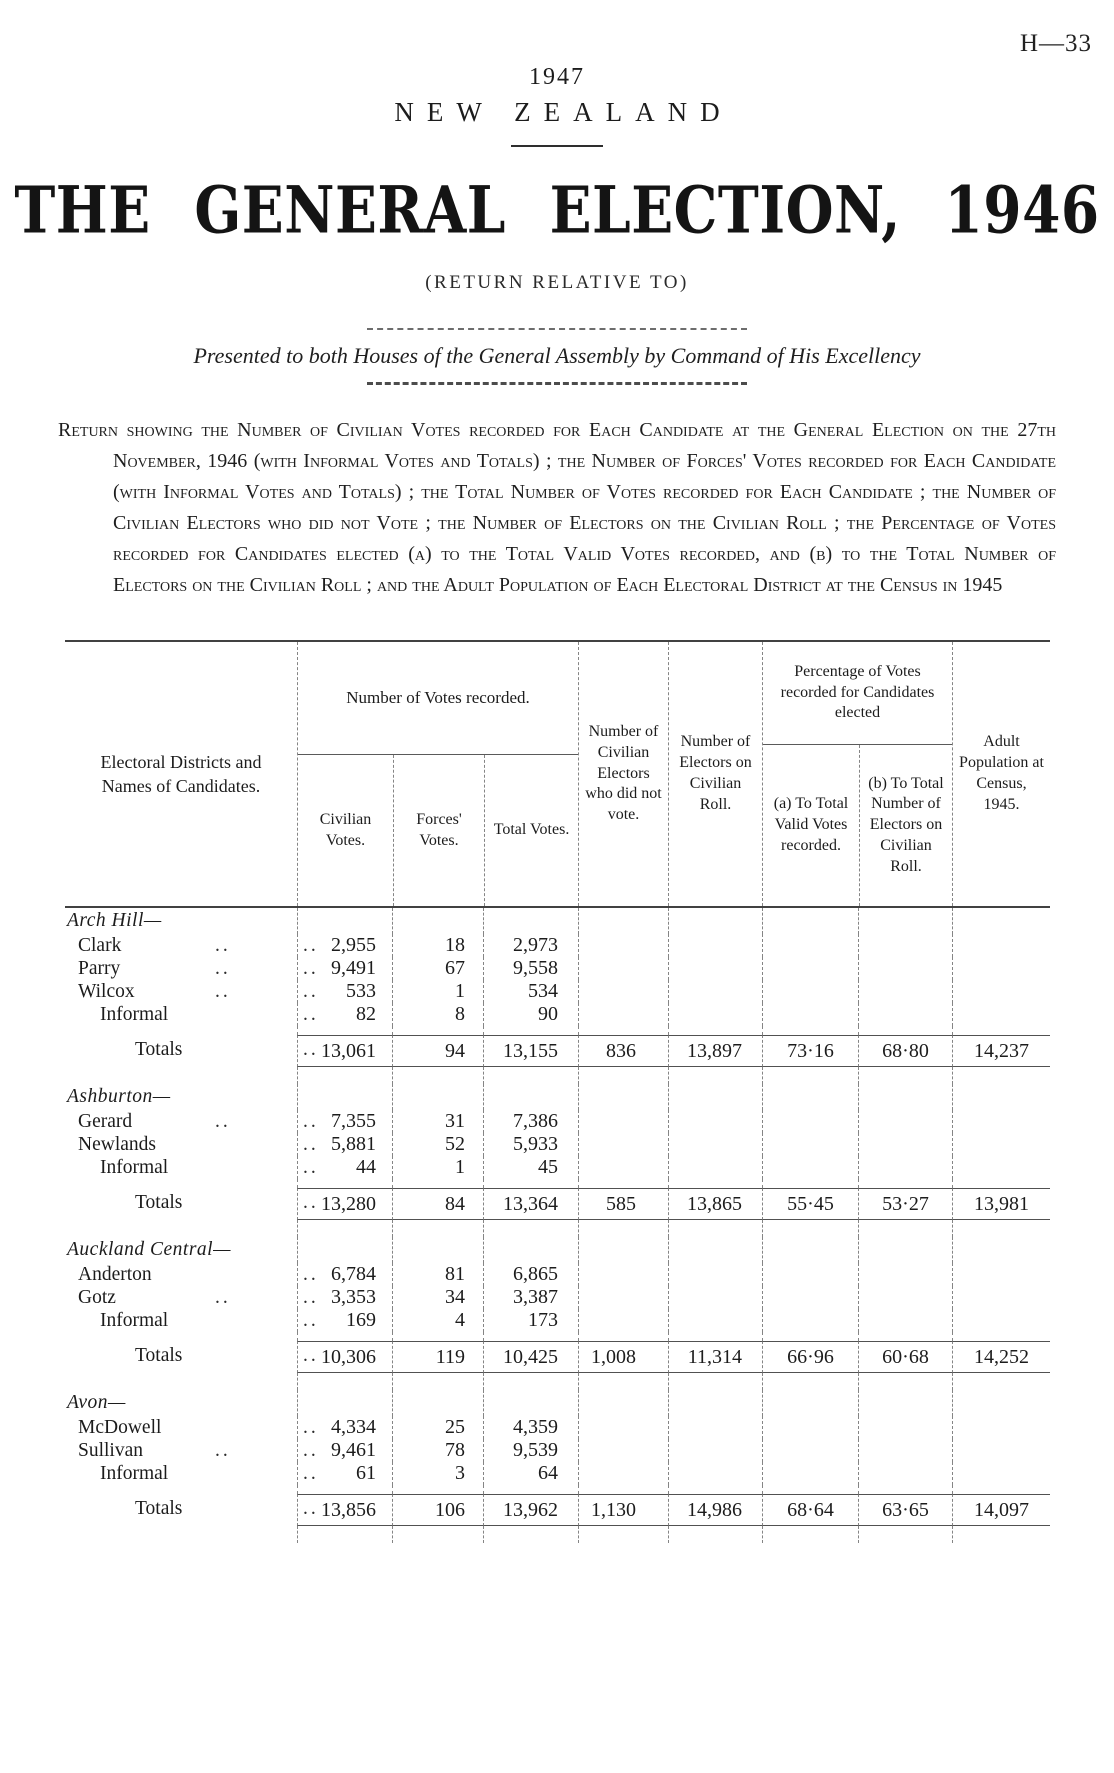  What do you see at coordinates (344, 1450) in the screenshot?
I see `cell-civilian: 9,461` at bounding box center [344, 1450].